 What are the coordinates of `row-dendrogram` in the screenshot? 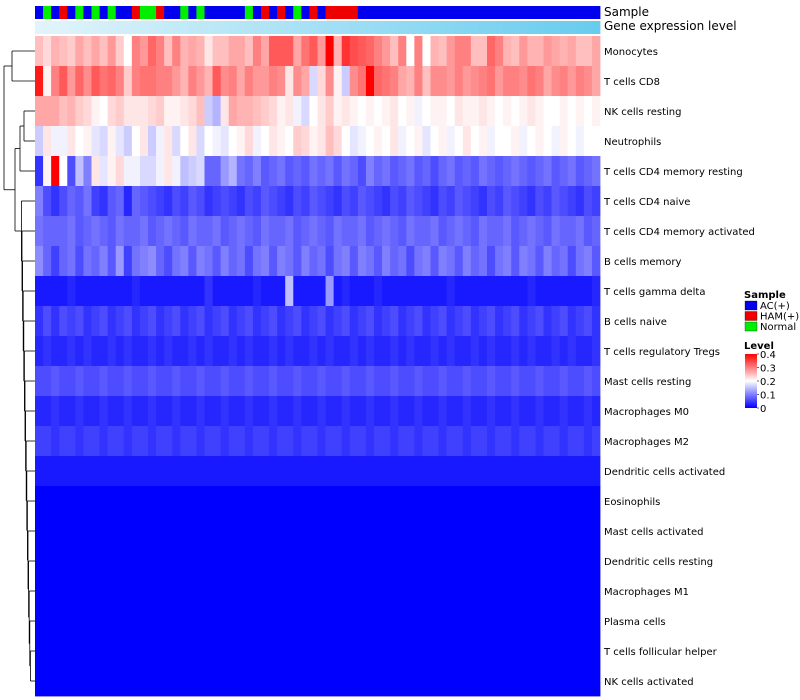 It's located at (19, 366).